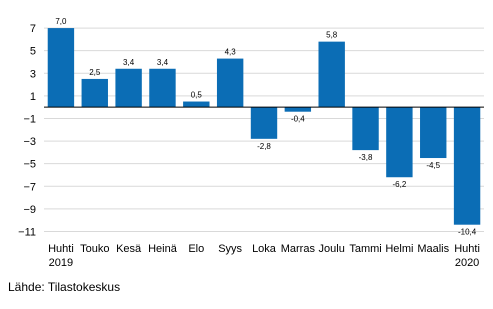  Describe the element at coordinates (365, 249) in the screenshot. I see `x-tick-label: Tammi` at that location.